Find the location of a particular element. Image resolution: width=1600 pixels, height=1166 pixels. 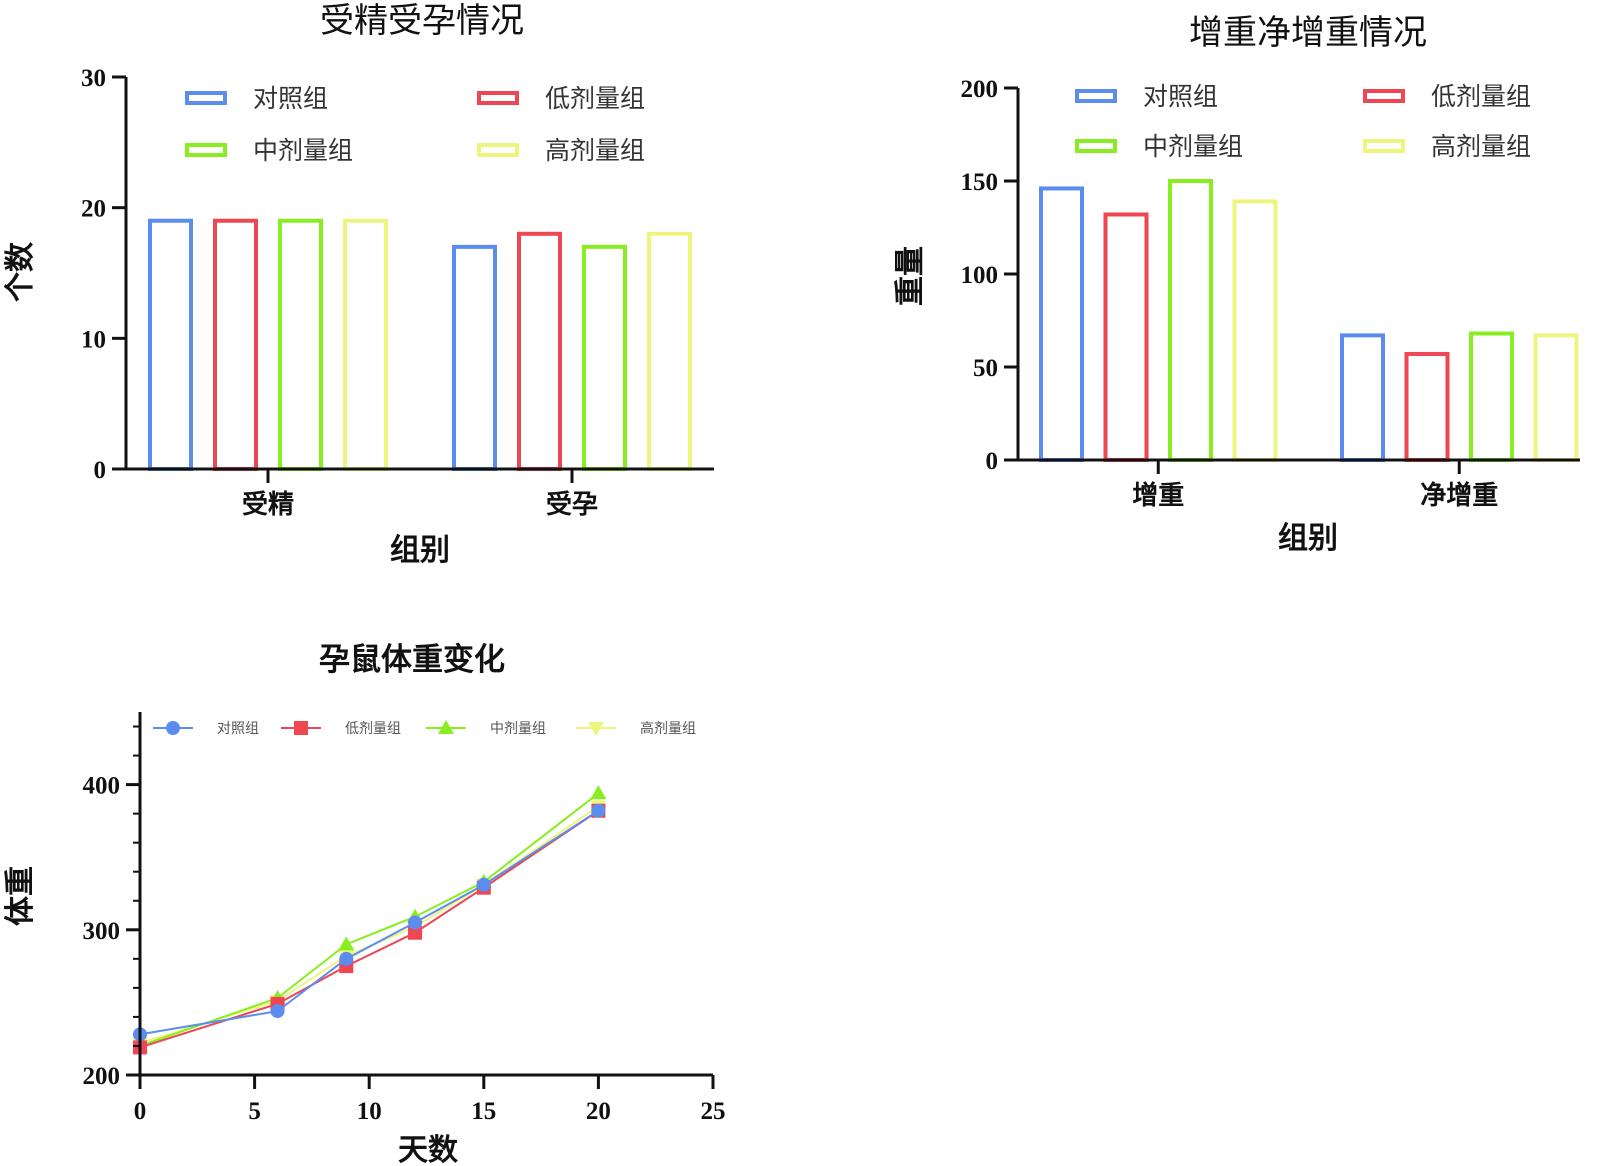

x-tick-label: 20 is located at coordinates (598, 1111).